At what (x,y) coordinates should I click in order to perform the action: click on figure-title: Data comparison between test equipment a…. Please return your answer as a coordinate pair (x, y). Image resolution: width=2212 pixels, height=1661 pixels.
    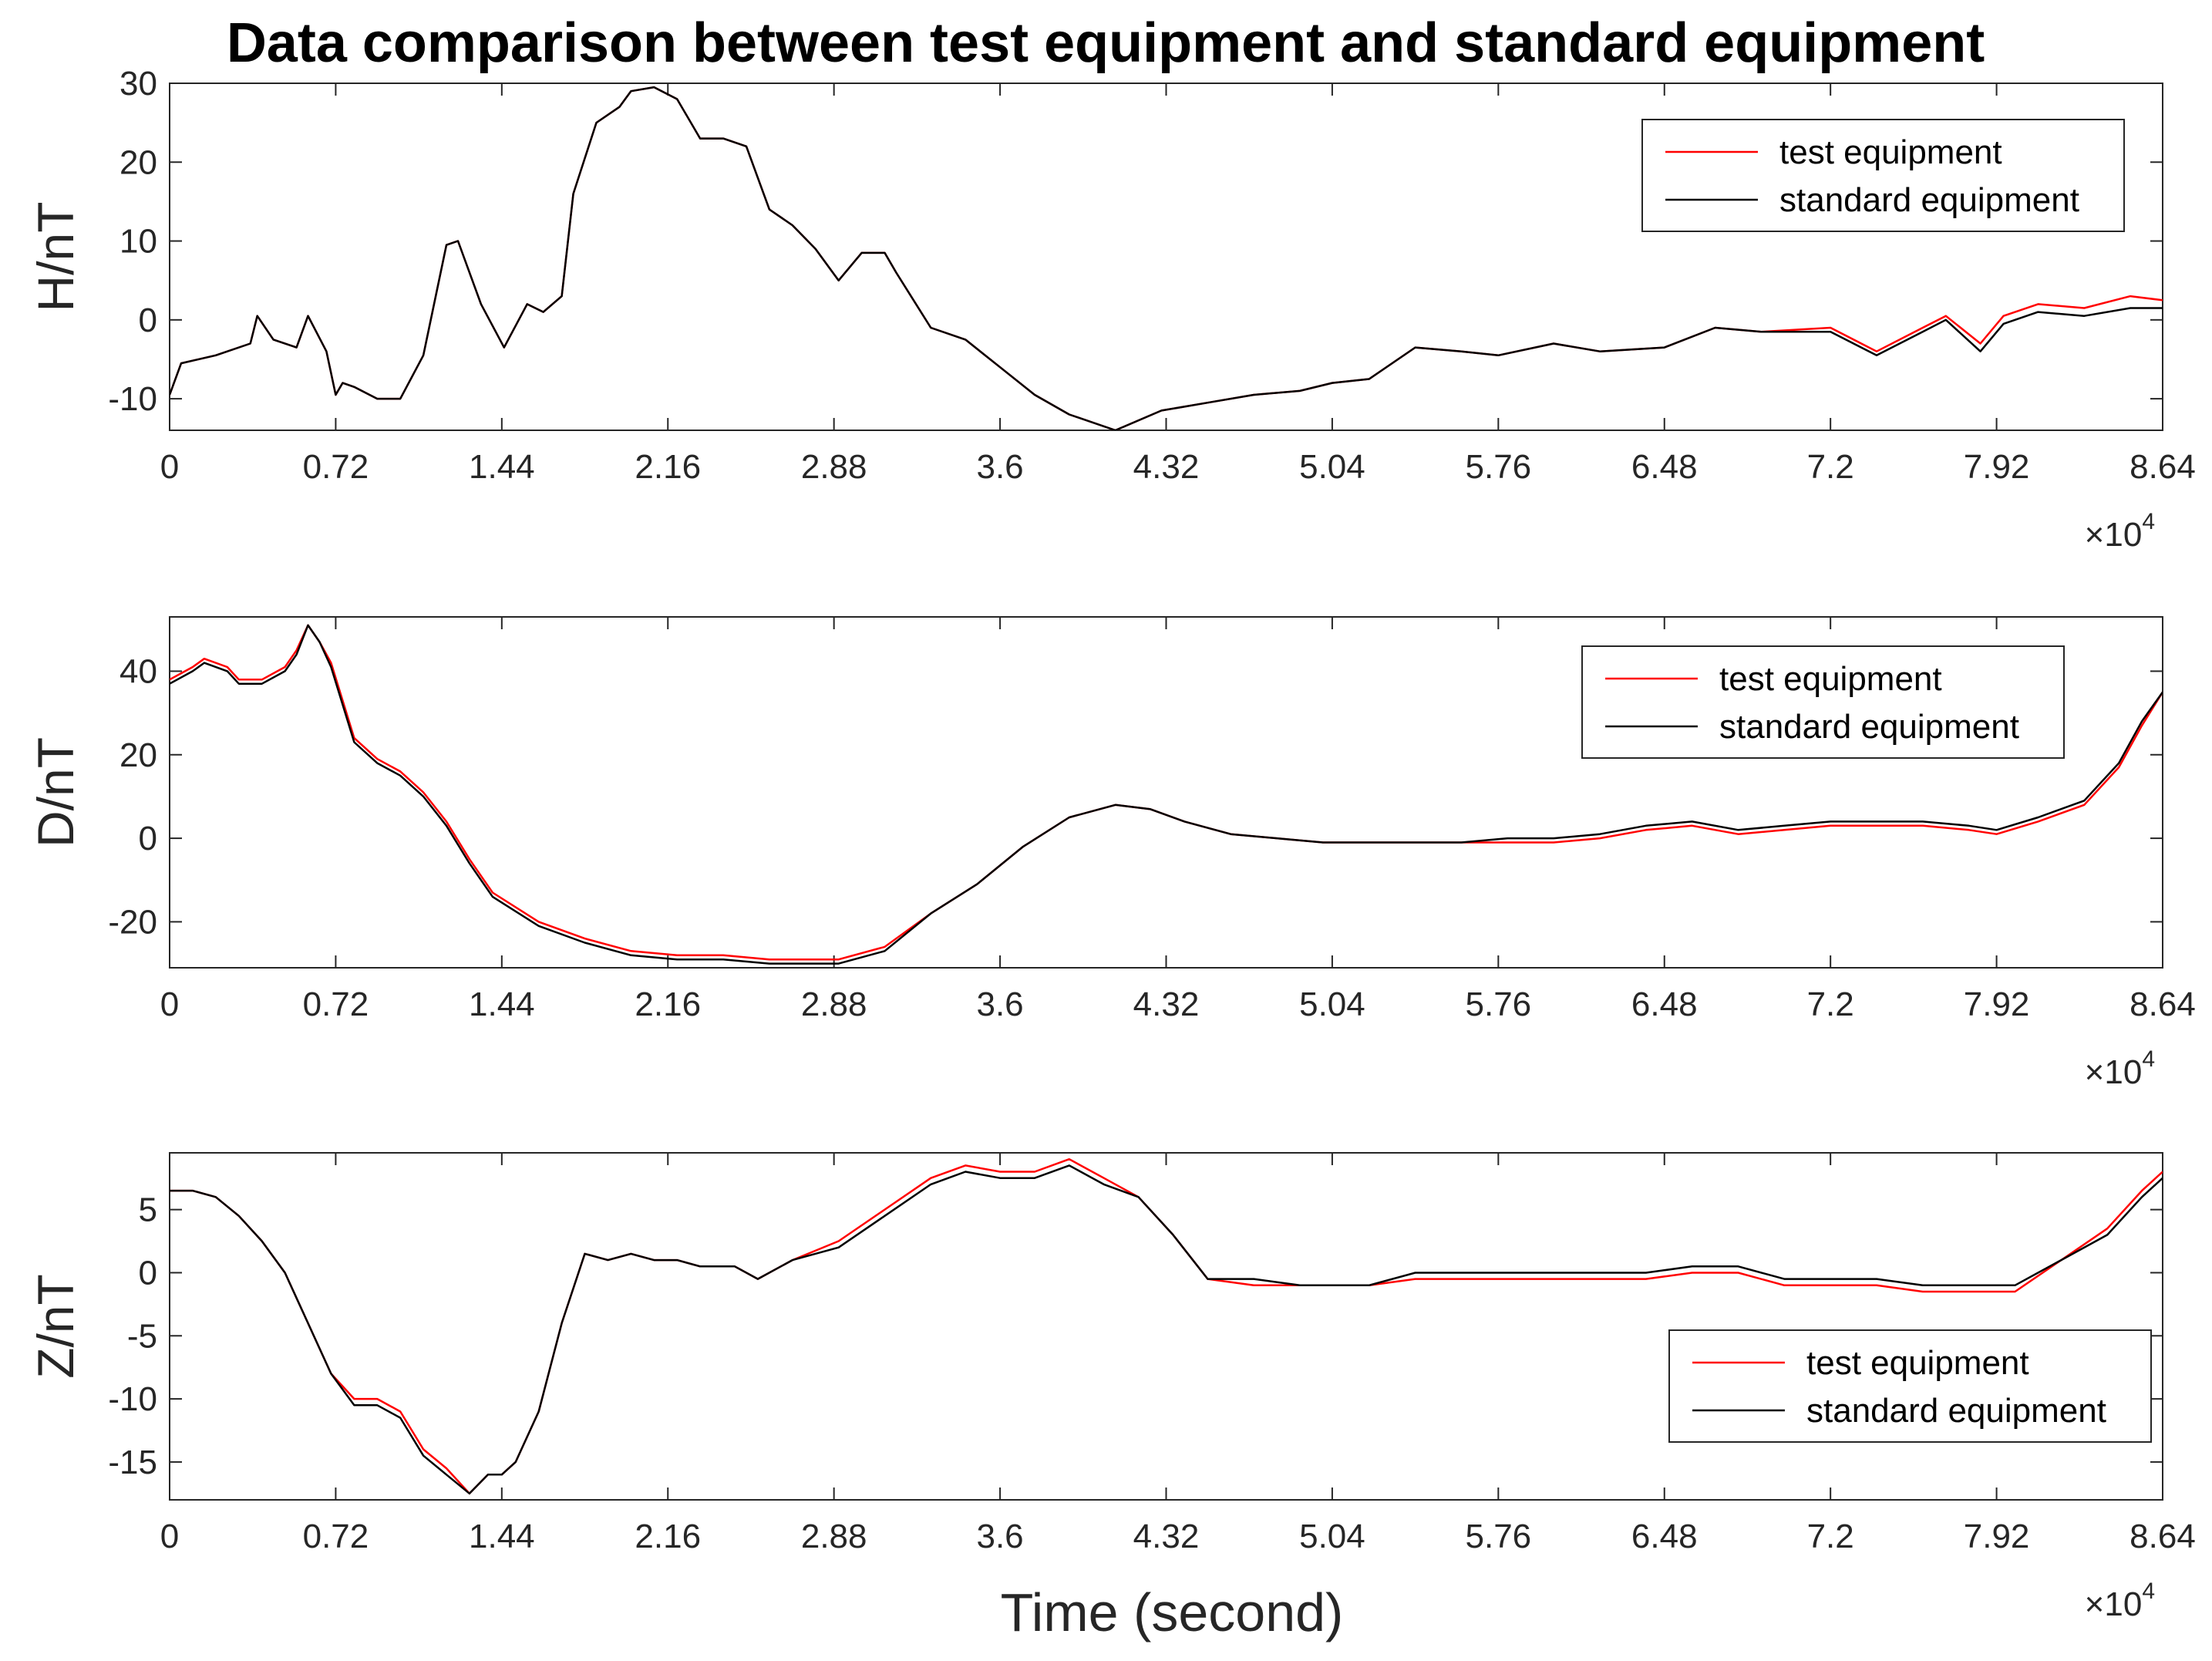
    Looking at the image, I should click on (1106, 43).